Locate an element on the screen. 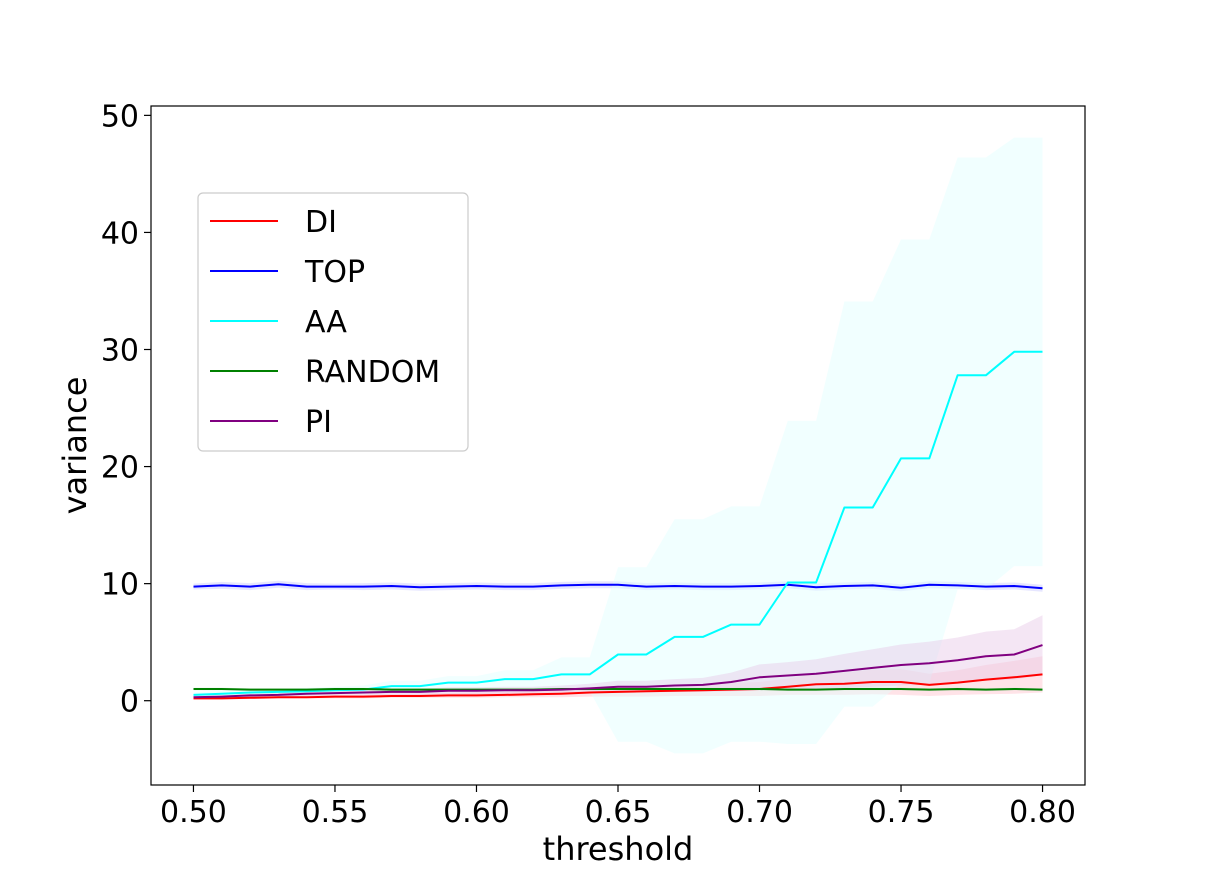 The image size is (1205, 883). legend-label-top: TOP is located at coordinates (334, 272).